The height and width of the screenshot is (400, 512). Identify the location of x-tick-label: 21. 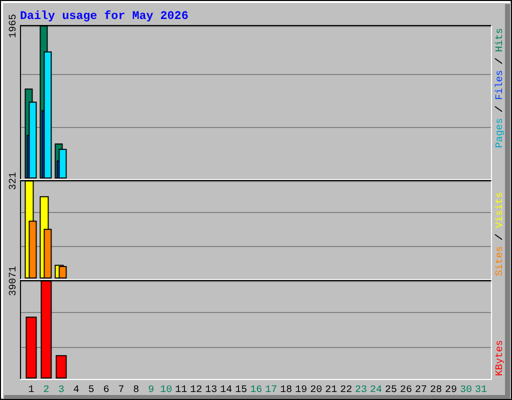
(331, 390).